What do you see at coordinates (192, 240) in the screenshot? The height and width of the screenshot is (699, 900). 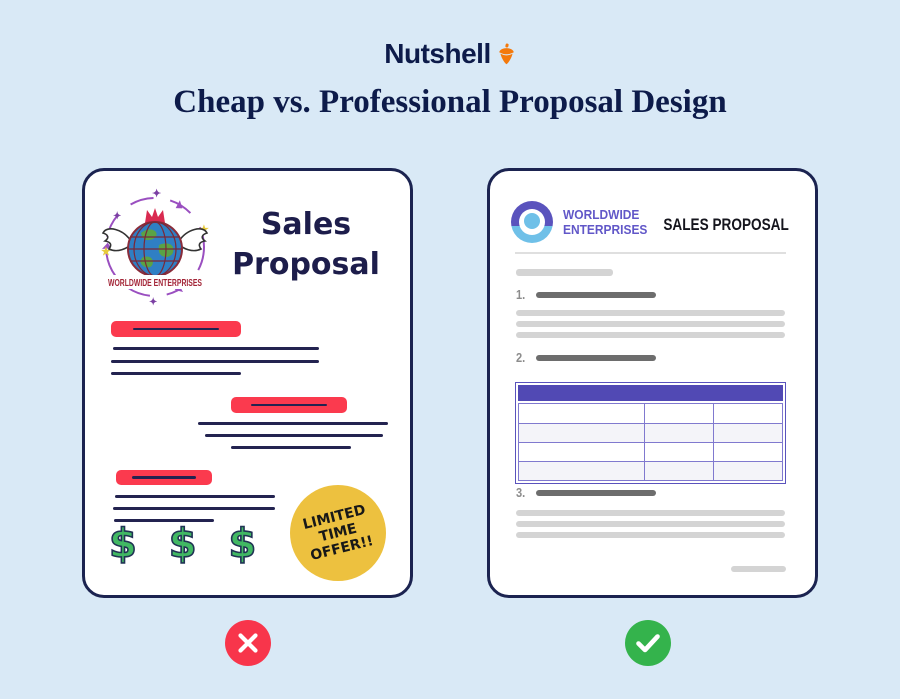 I see `right-wing` at bounding box center [192, 240].